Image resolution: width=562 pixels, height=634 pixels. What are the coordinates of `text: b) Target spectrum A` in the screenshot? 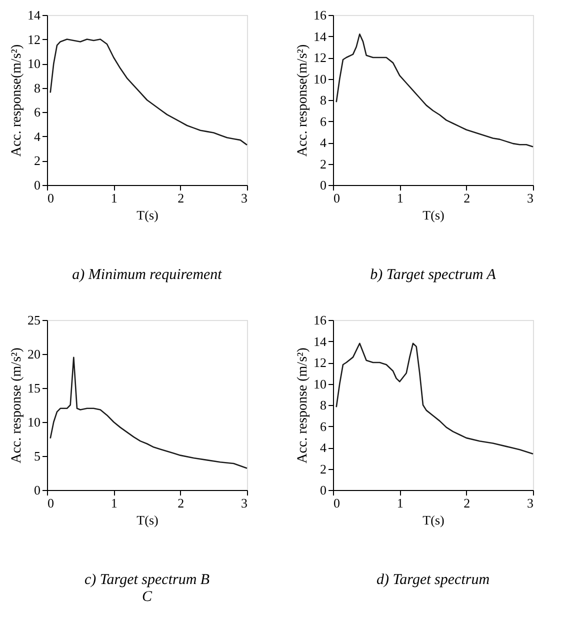 It's located at (433, 275).